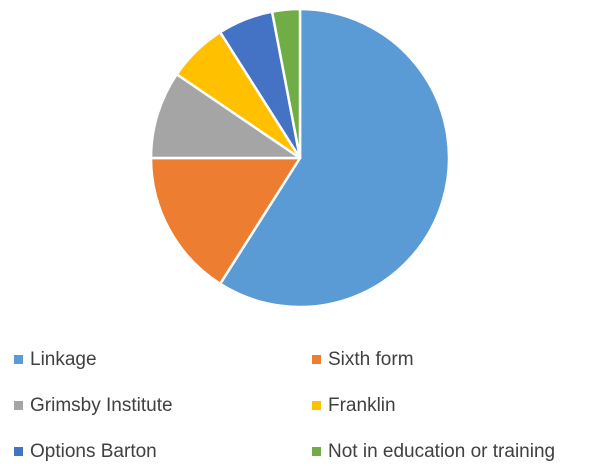  I want to click on legend-label-linkage: Linkage, so click(63, 359).